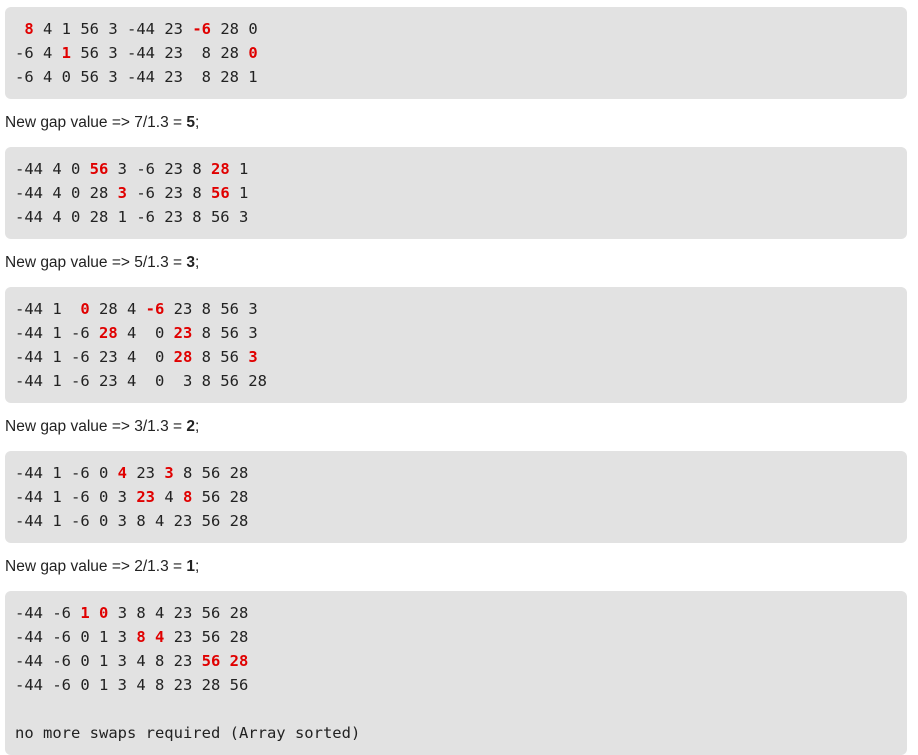  What do you see at coordinates (113, 29) in the screenshot?
I see `code-text: 4 1 56 3 -44 23` at bounding box center [113, 29].